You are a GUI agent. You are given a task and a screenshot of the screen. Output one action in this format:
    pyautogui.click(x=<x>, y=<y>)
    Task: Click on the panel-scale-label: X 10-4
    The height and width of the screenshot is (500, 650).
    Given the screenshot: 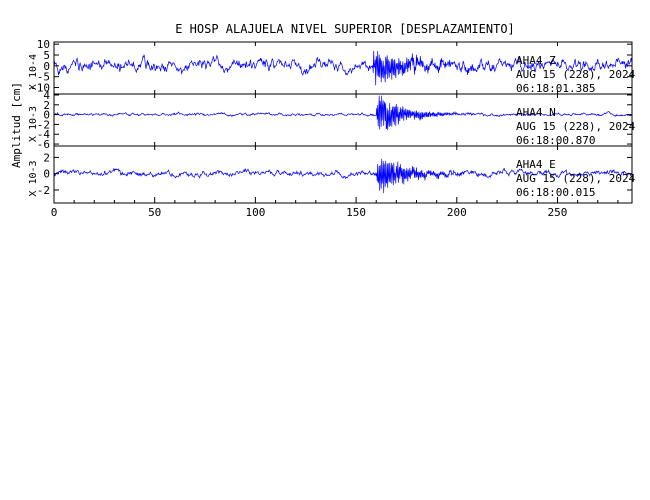 What is the action you would take?
    pyautogui.click(x=33, y=72)
    